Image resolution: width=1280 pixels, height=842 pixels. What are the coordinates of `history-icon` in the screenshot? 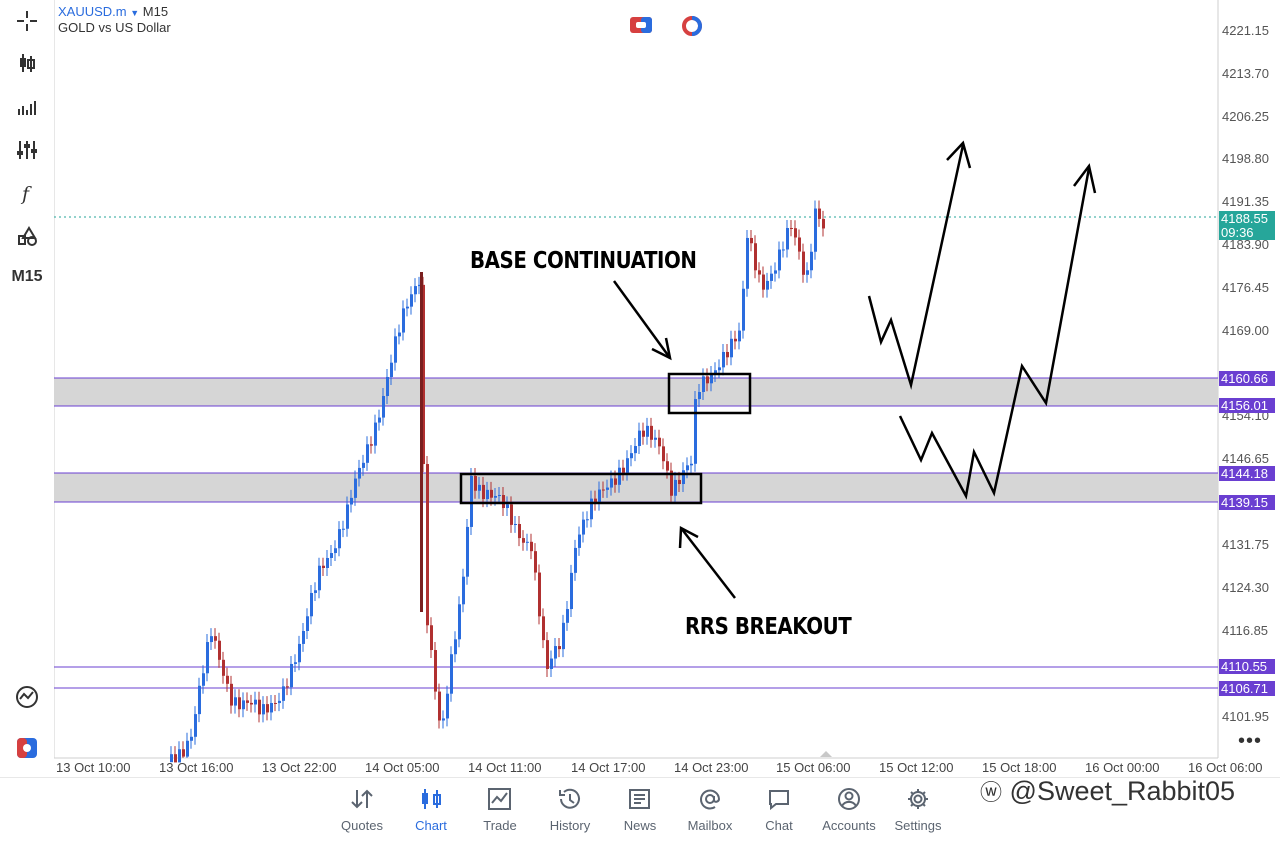 It's located at (570, 799).